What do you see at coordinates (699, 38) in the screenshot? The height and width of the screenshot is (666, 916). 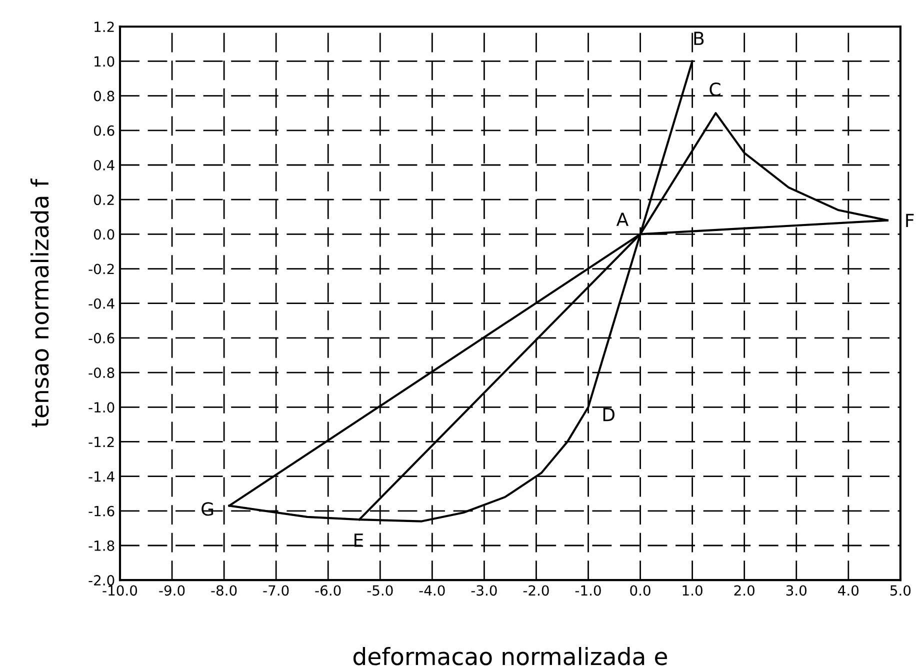 I see `annotation: B` at bounding box center [699, 38].